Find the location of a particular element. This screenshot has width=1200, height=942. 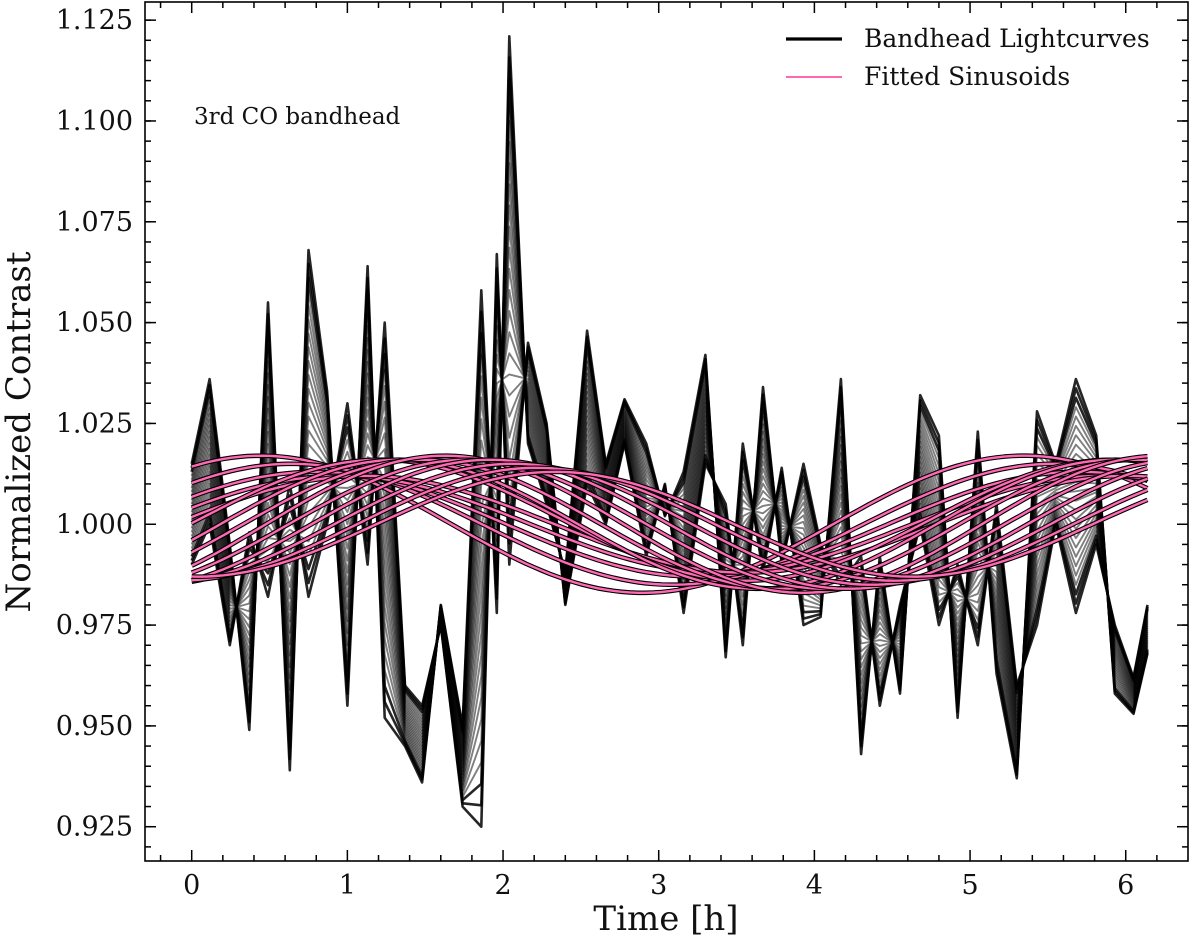

y-tick-label: 0.950 is located at coordinates (94, 726).